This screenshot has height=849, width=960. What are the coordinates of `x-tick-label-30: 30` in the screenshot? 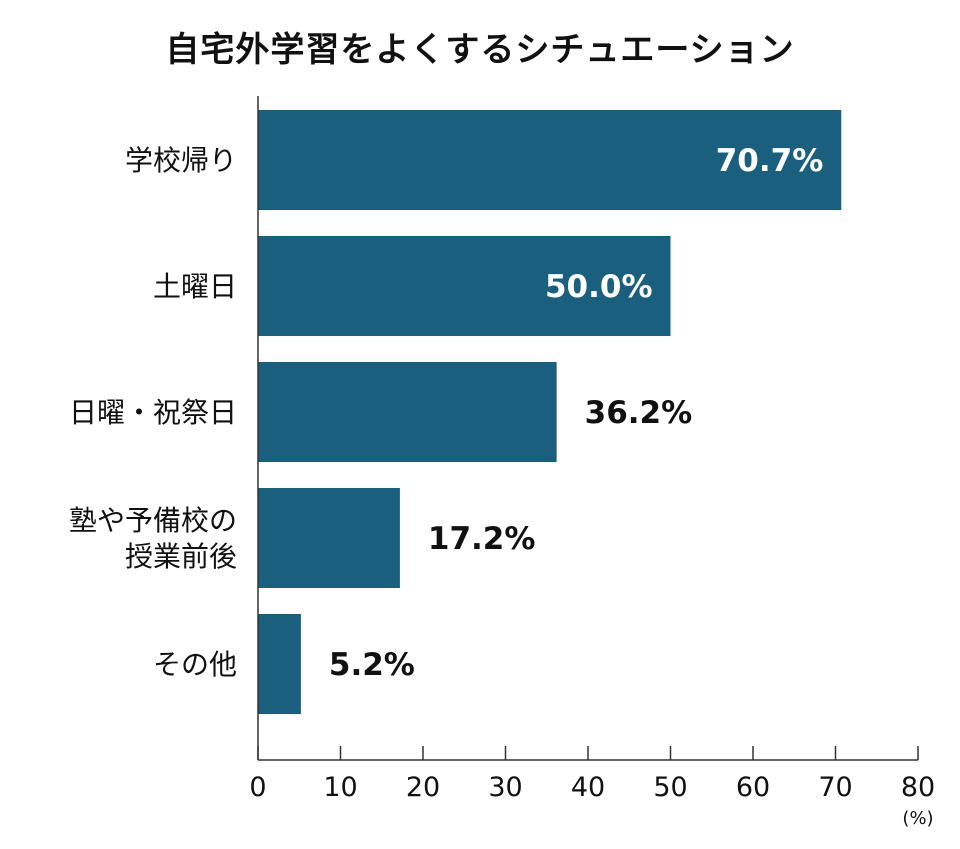 It's located at (505, 787).